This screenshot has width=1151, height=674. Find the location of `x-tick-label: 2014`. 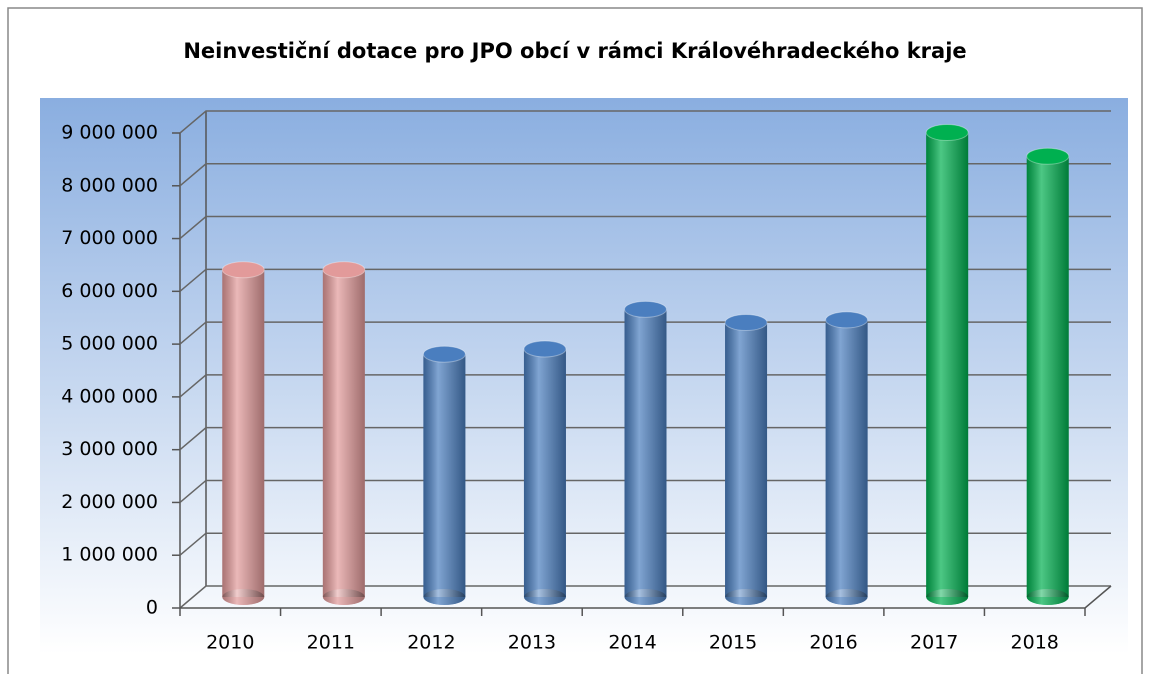

x-tick-label: 2014 is located at coordinates (632, 643).